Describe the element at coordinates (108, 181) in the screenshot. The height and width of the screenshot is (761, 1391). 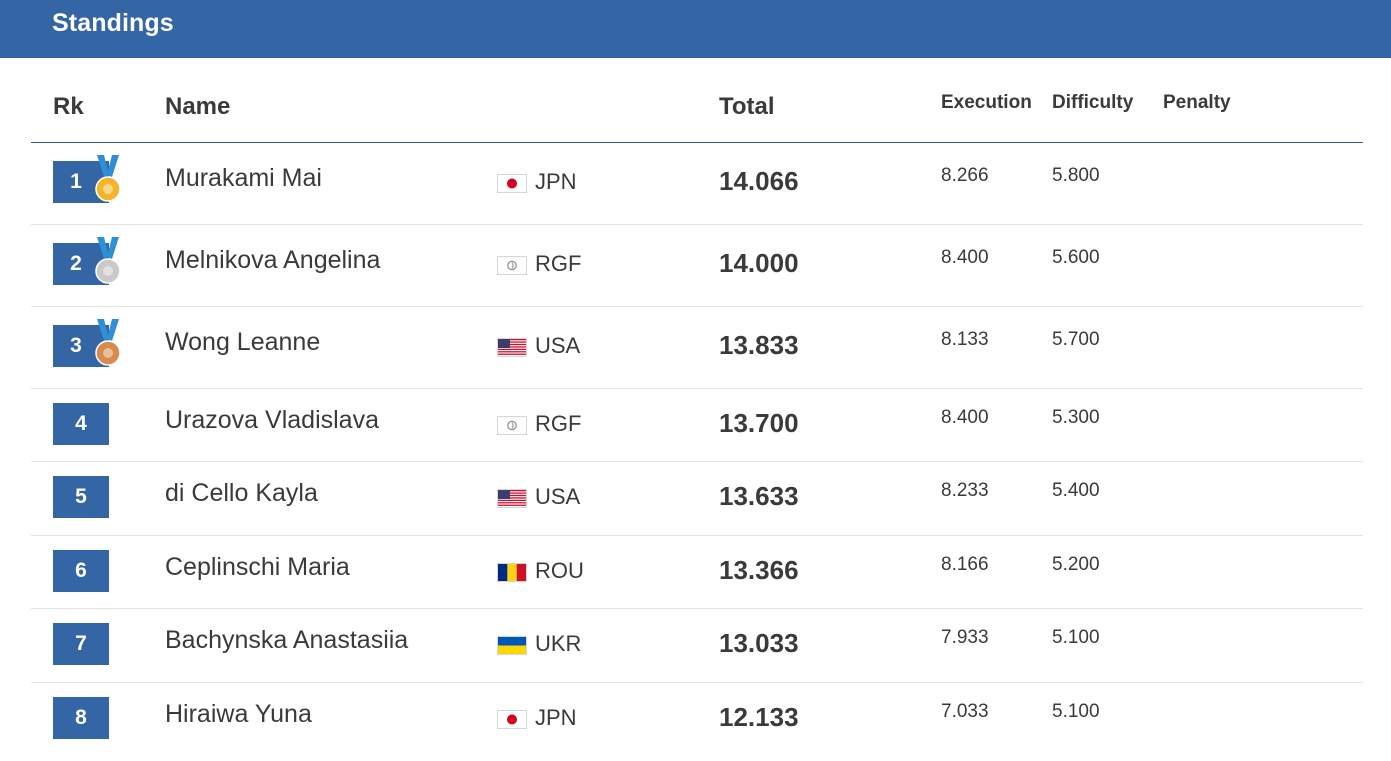
I see `gold-medal-icon` at that location.